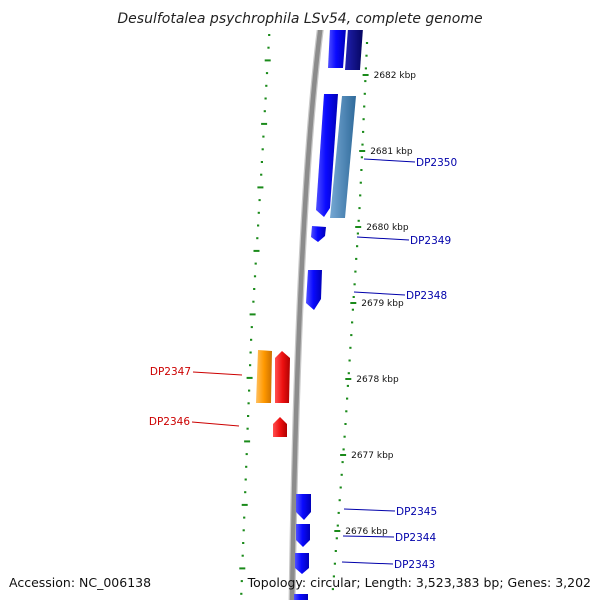  What do you see at coordinates (416, 512) in the screenshot?
I see `gene-label-dp2345: DP2345` at bounding box center [416, 512].